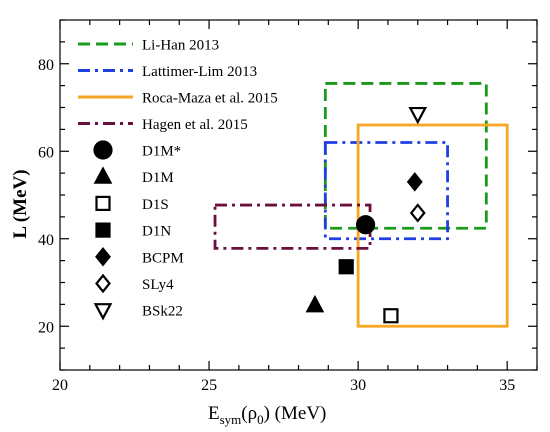  I want to click on x-axis-label-rest: (ρ, so click(249, 413).